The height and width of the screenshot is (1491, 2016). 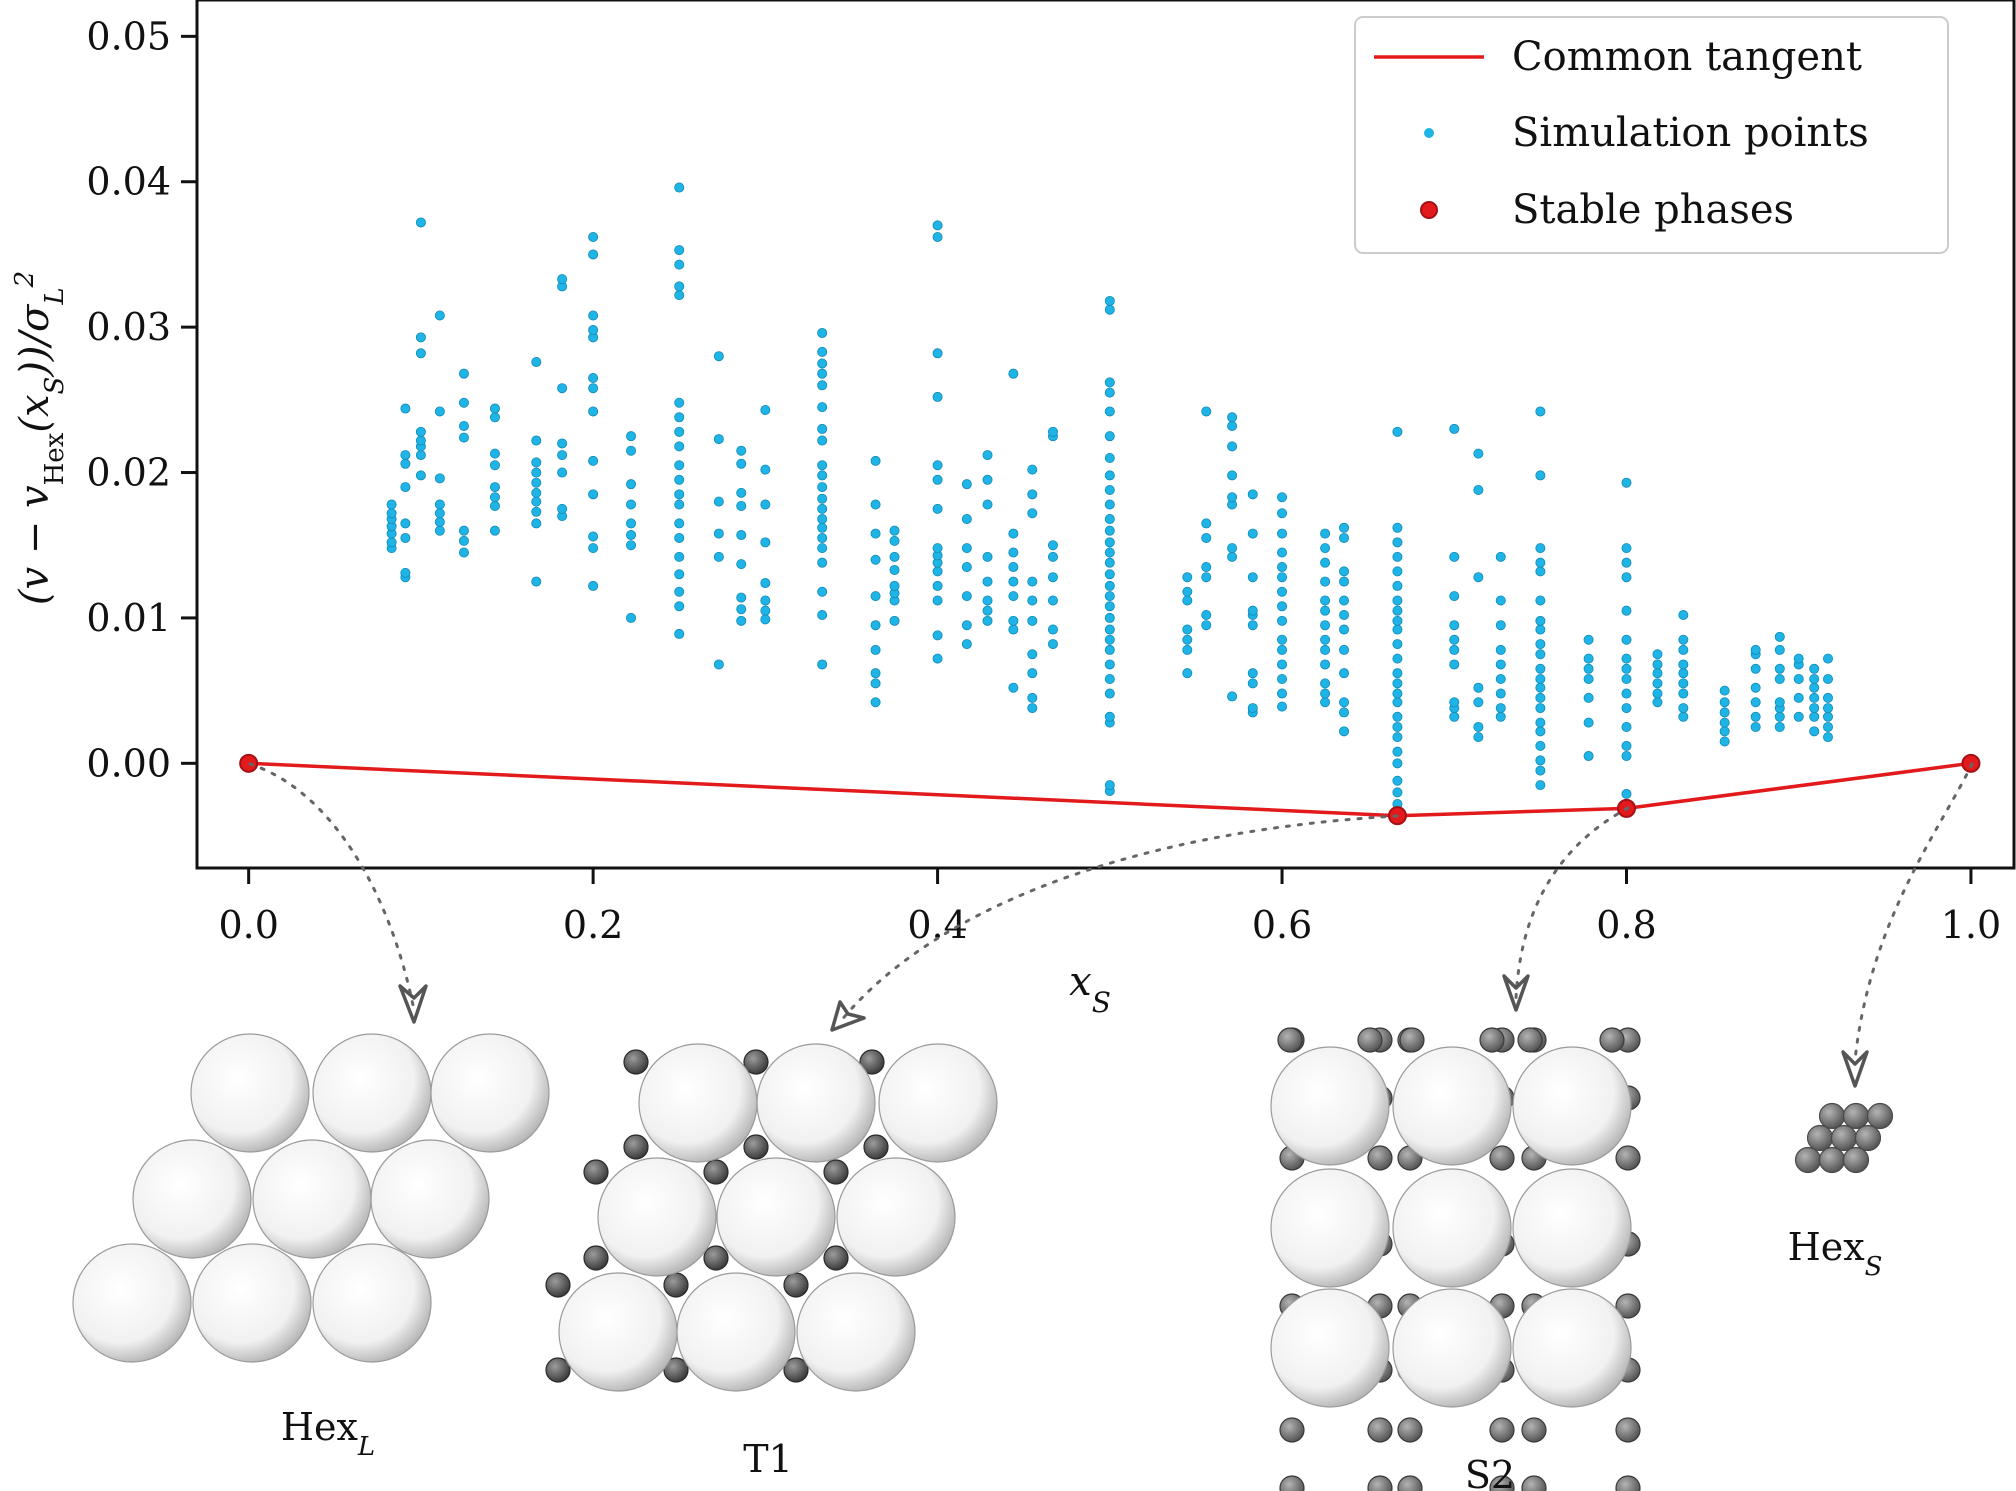 I want to click on arrow-head-t1, so click(x=848, y=1016).